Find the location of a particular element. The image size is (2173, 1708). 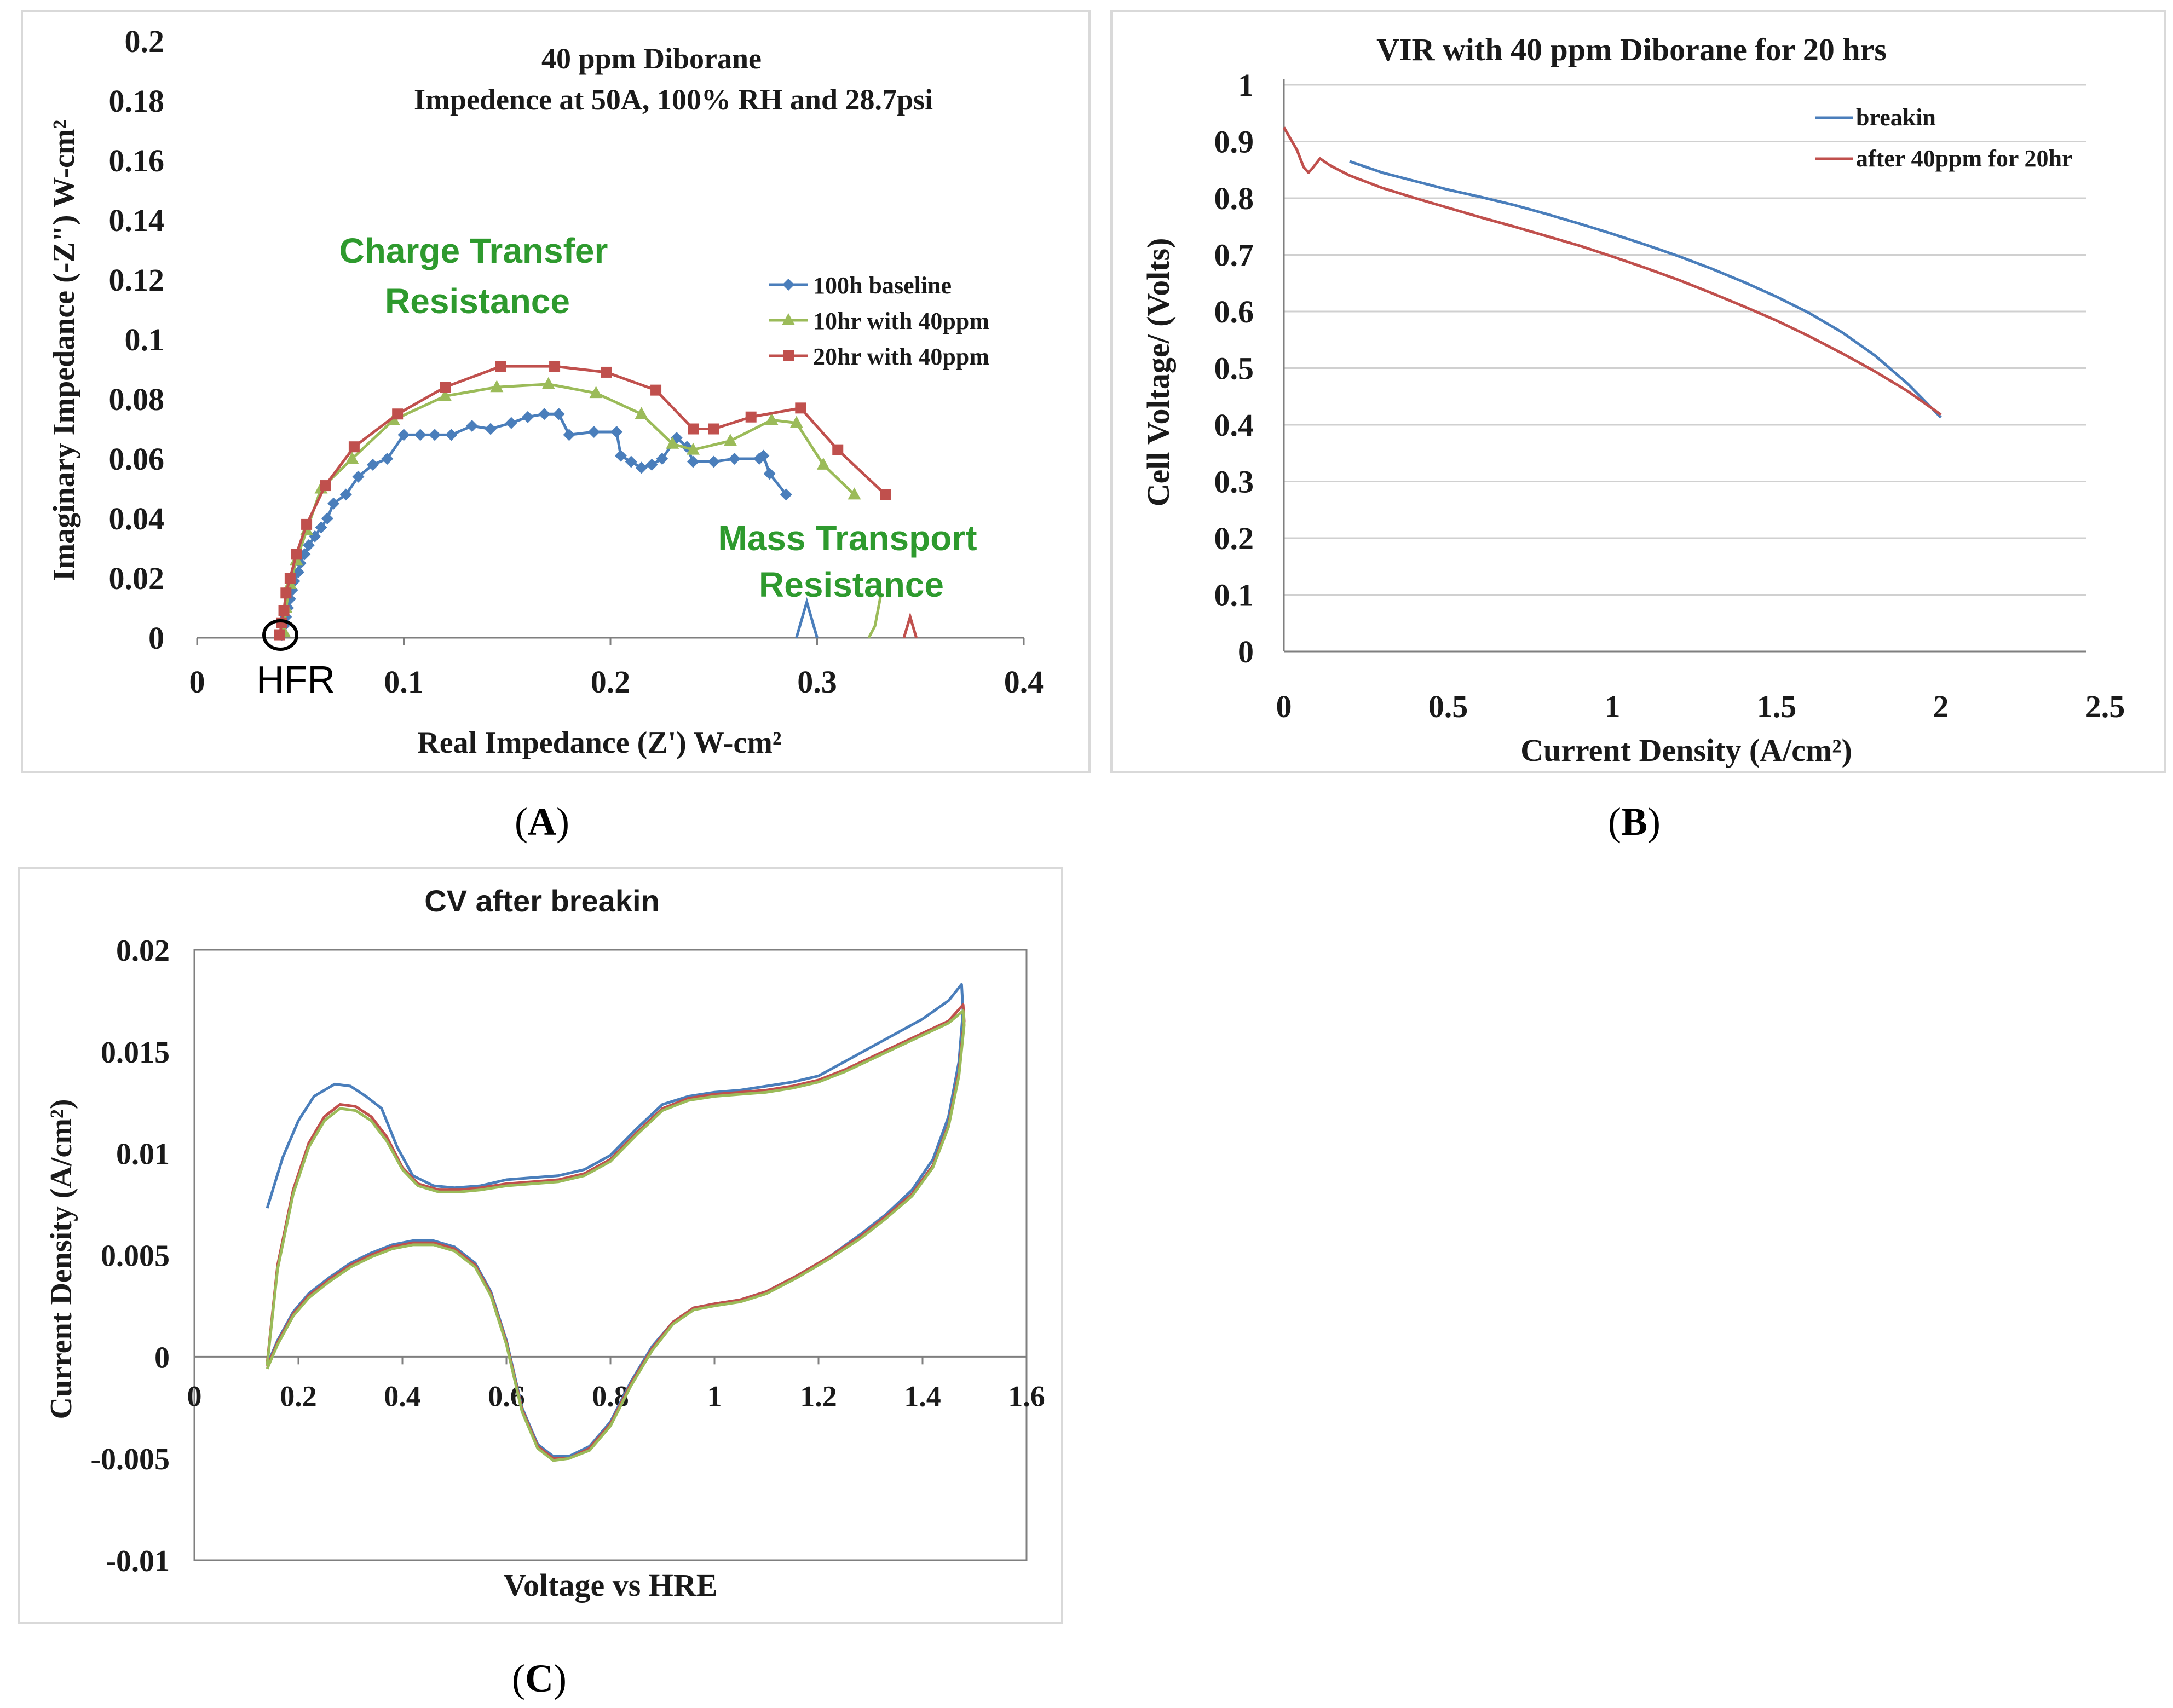

chart-b-legend-label: after 40ppm for 20hr is located at coordinates (1964, 158).